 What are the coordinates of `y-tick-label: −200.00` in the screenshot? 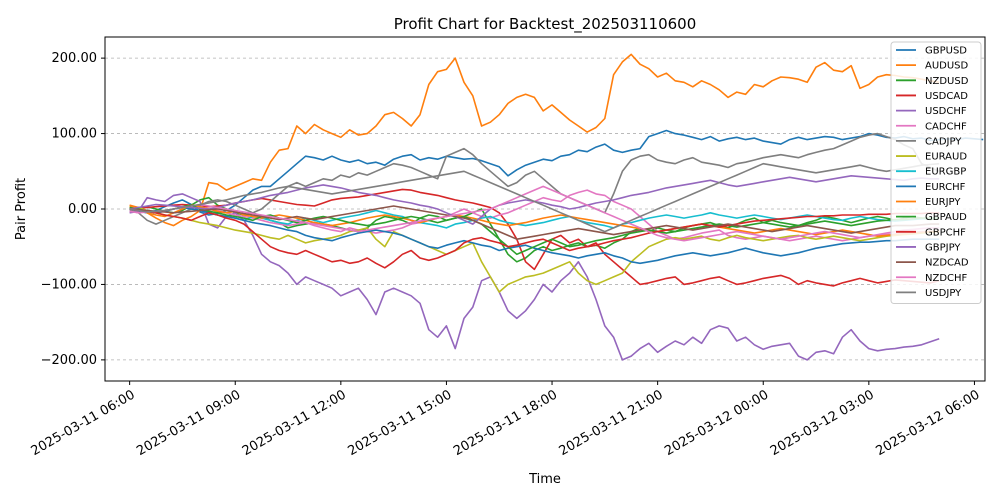 It's located at (69, 360).